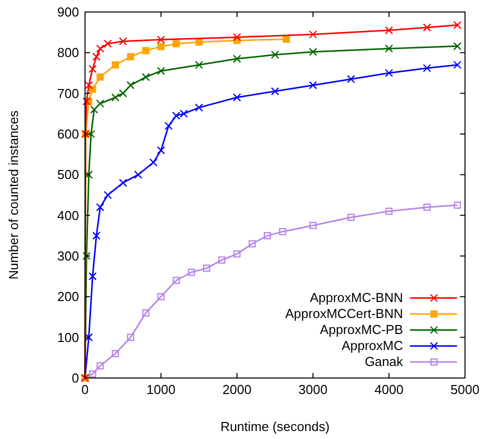  Describe the element at coordinates (68, 52) in the screenshot. I see `y-tick-label: 800` at that location.